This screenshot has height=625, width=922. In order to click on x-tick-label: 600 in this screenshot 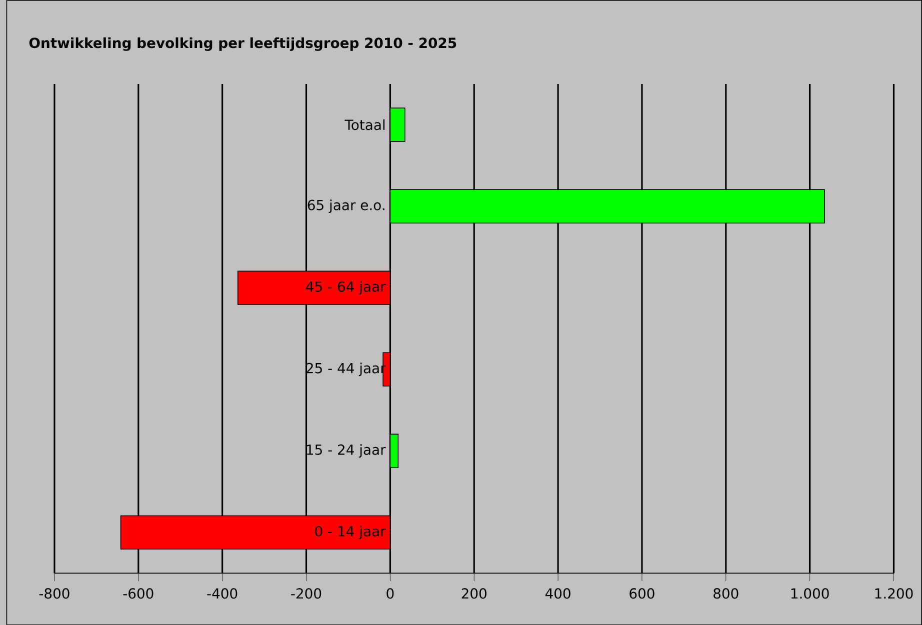, I will do `click(642, 593)`.